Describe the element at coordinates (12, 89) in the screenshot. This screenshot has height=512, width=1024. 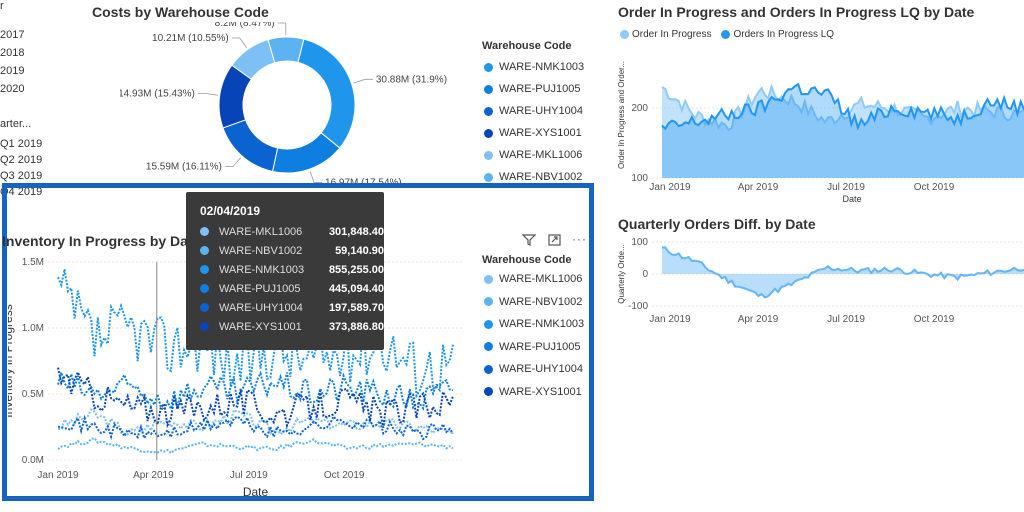
I see `year-slicer-item: 2020` at that location.